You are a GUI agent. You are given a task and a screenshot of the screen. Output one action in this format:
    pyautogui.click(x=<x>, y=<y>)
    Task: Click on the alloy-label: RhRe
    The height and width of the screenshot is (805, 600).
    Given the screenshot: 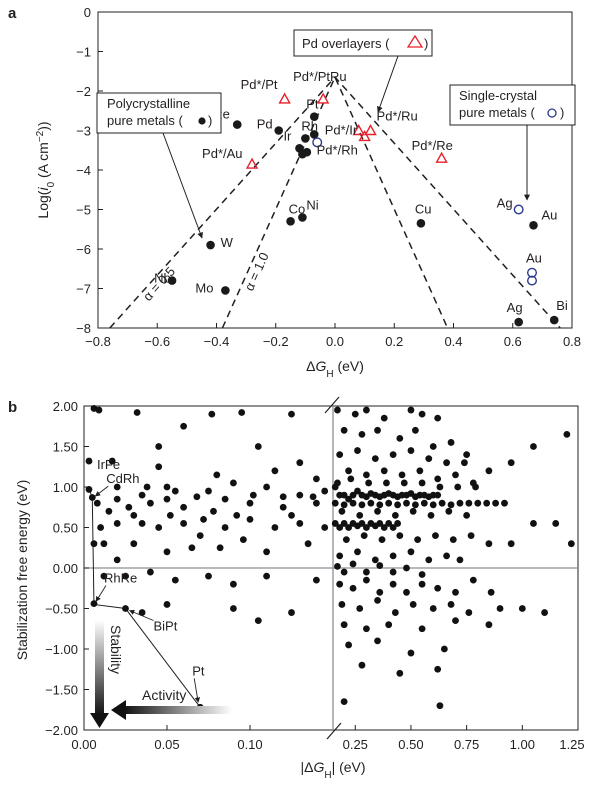 What is the action you would take?
    pyautogui.click(x=120, y=577)
    